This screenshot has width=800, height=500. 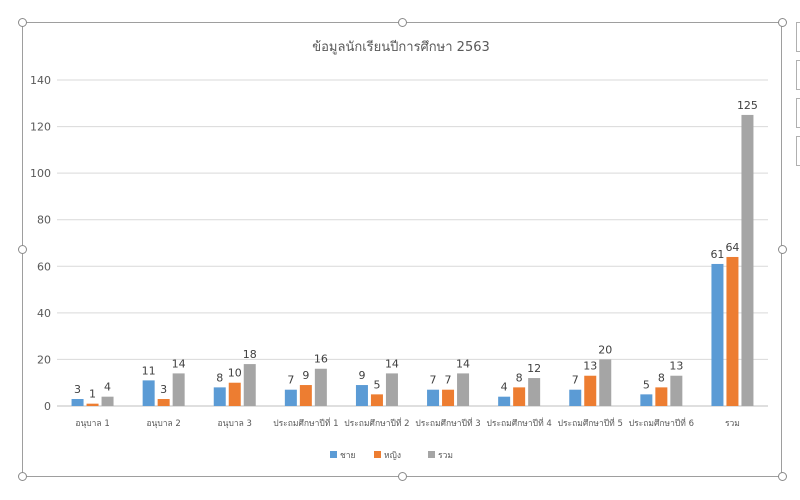 I want to click on legend: ชาย หญิง รวม, so click(x=391, y=456).